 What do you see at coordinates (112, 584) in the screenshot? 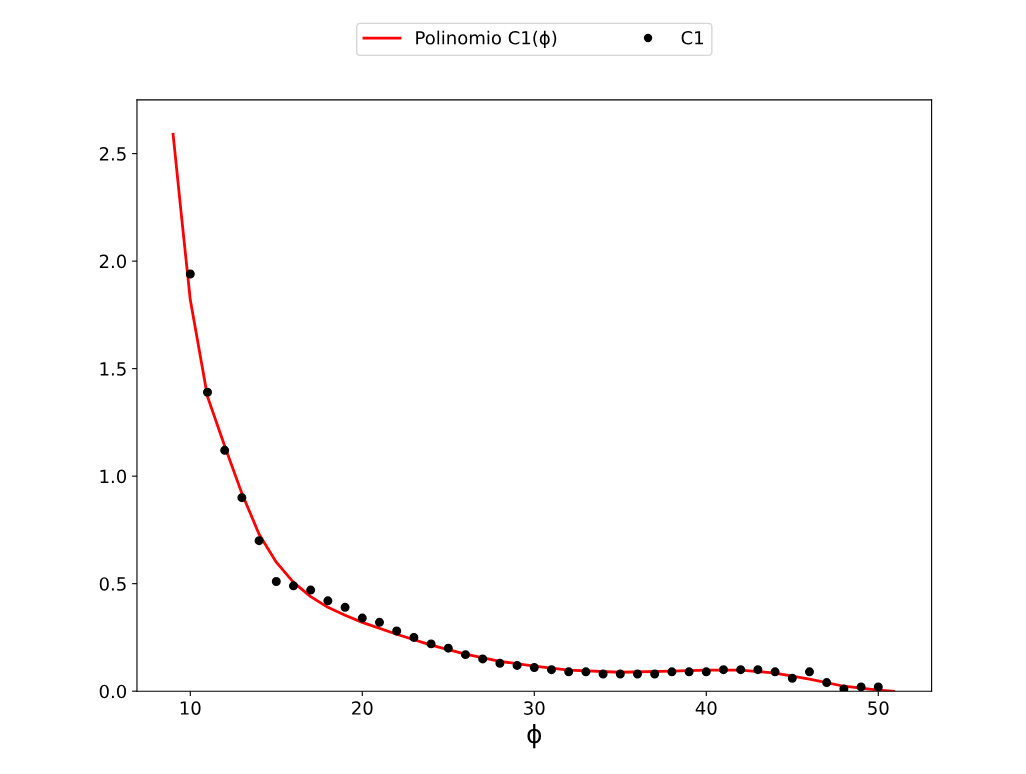
I see `y-tick-label: 0.5` at bounding box center [112, 584].